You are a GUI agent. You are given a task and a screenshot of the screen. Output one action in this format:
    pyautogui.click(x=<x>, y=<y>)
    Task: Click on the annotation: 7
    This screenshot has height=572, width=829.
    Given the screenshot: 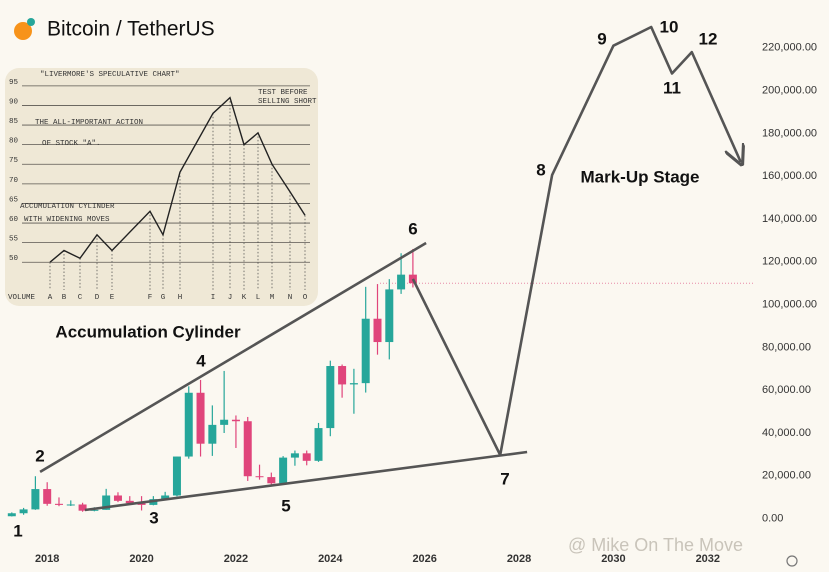 What is the action you would take?
    pyautogui.click(x=504, y=478)
    